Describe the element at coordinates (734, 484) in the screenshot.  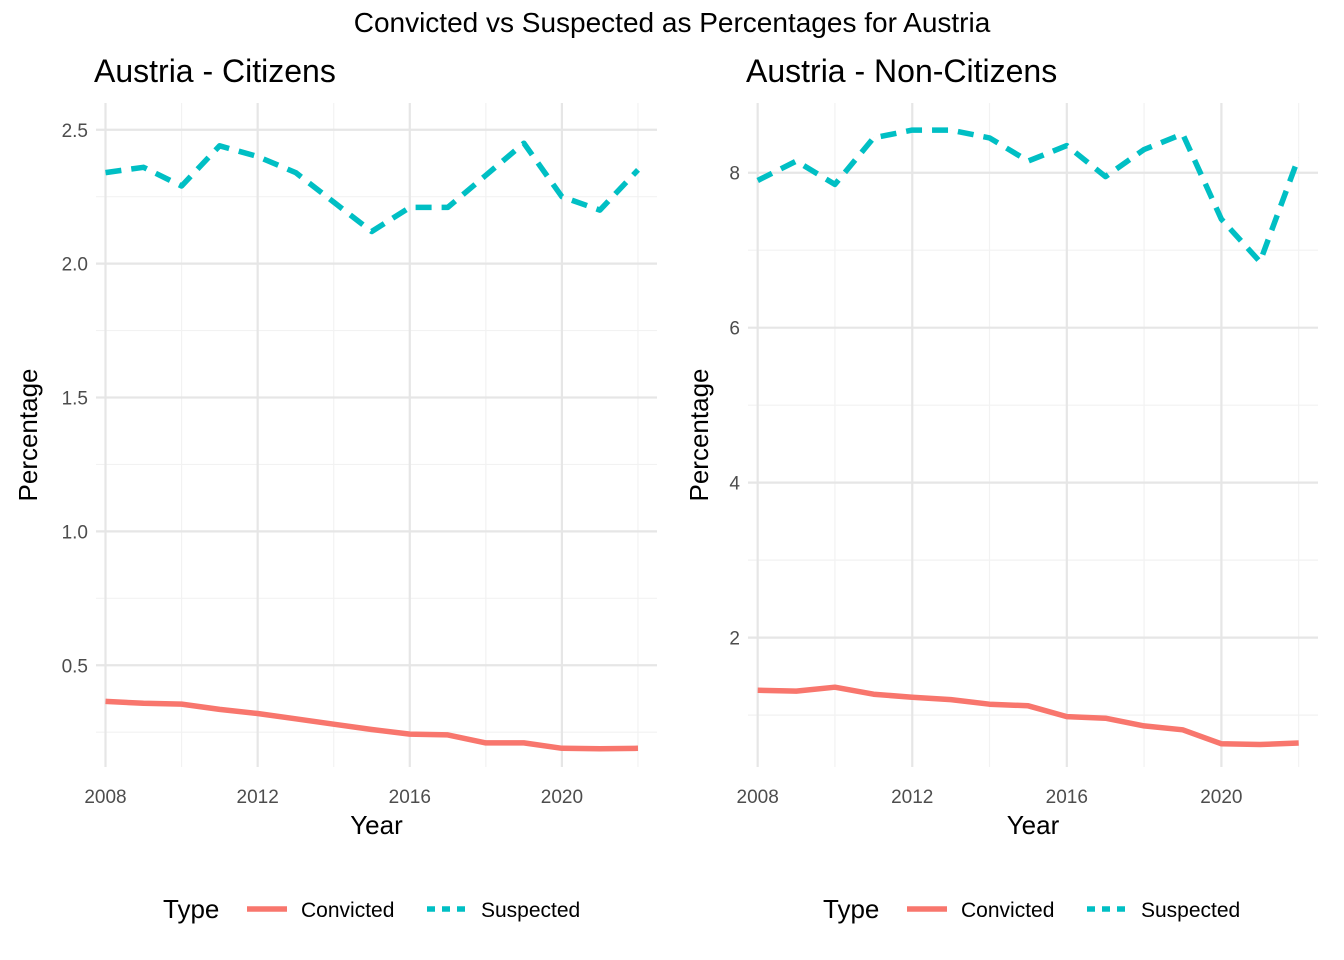
I see `y-tick-label: 4` at that location.